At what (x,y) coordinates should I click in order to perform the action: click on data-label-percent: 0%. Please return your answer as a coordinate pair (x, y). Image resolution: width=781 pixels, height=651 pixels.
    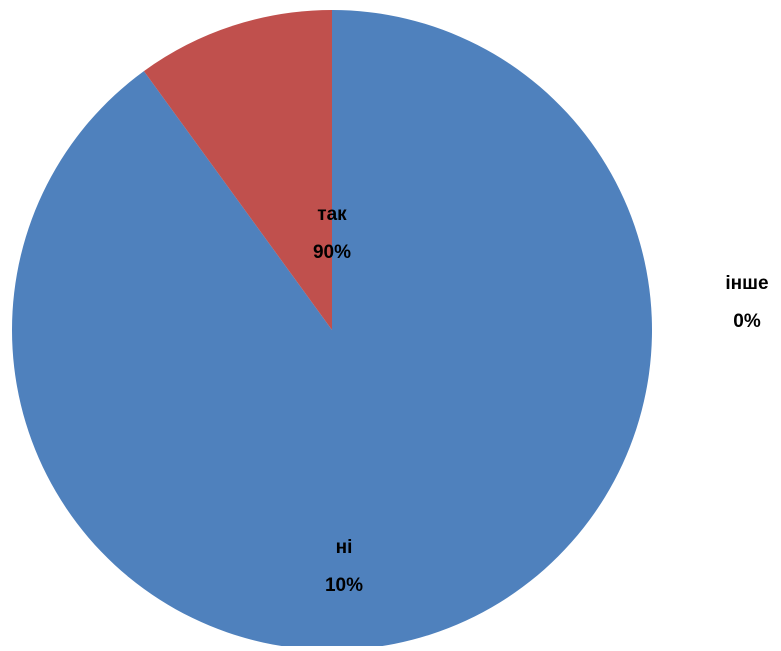
    Looking at the image, I should click on (747, 321).